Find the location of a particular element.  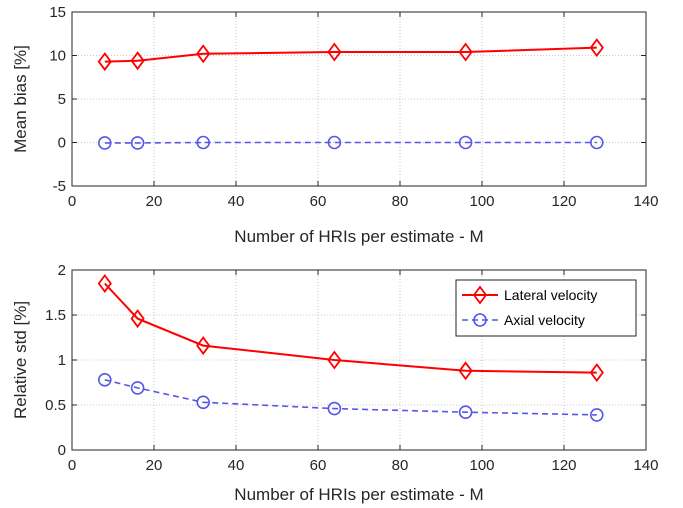

series-line-axial-velocity is located at coordinates (350, 397).